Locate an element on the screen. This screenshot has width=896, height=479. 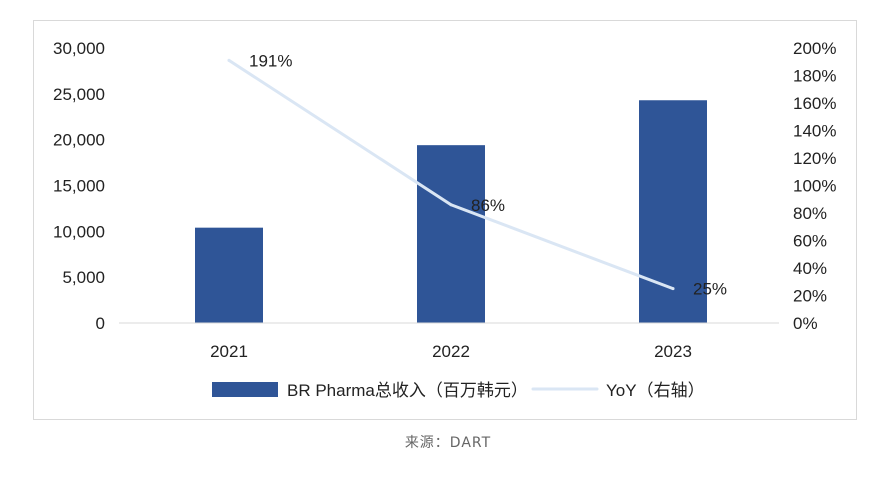
left-tick-label: 20,000 is located at coordinates (79, 140).